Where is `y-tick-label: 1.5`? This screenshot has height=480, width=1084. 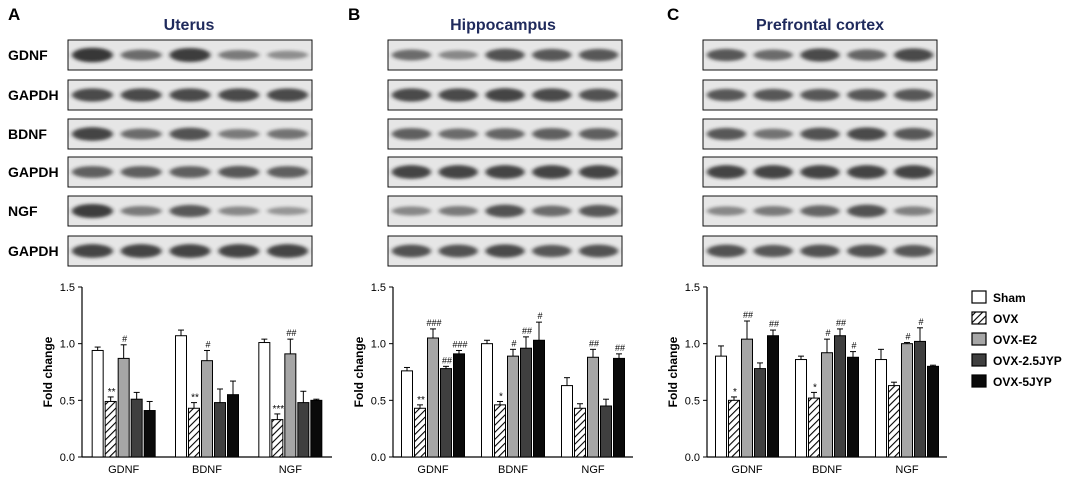 y-tick-label: 1.5 is located at coordinates (692, 288).